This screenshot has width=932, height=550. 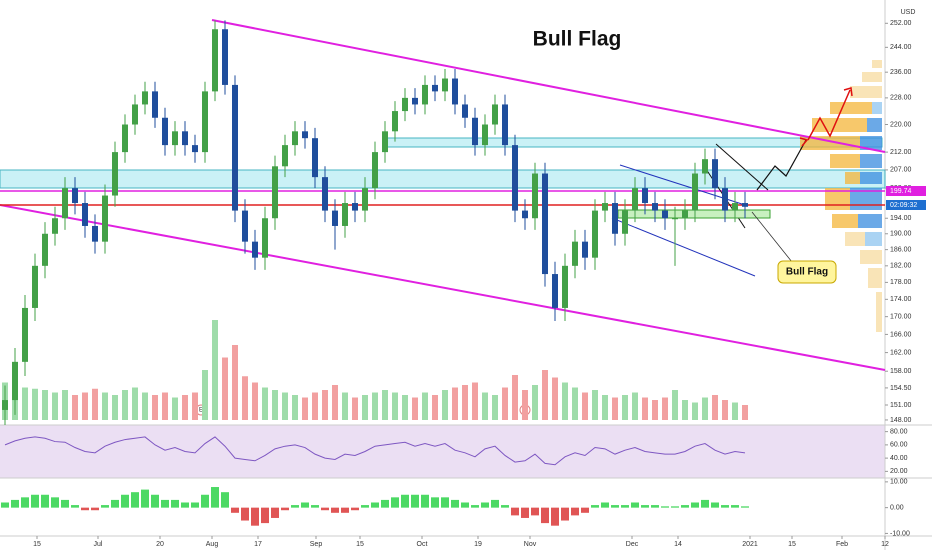 What do you see at coordinates (375, 451) in the screenshot?
I see `rsi-line` at bounding box center [375, 451].